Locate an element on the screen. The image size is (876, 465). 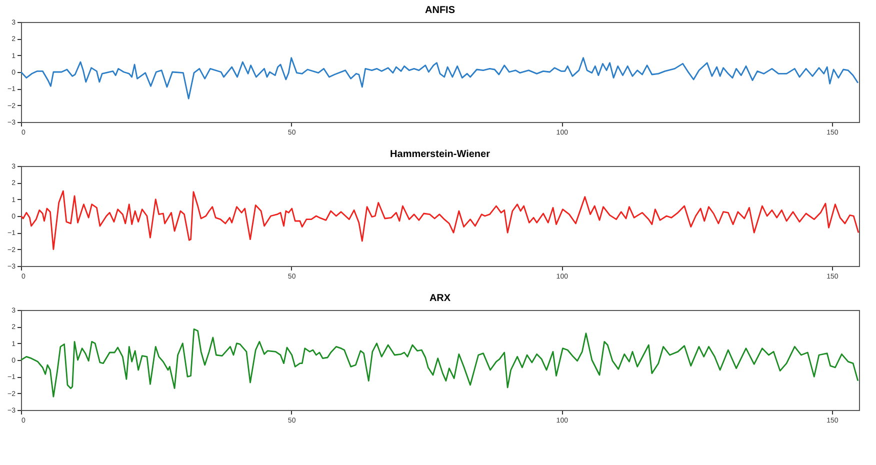
chart-title: ARX is located at coordinates (440, 298).